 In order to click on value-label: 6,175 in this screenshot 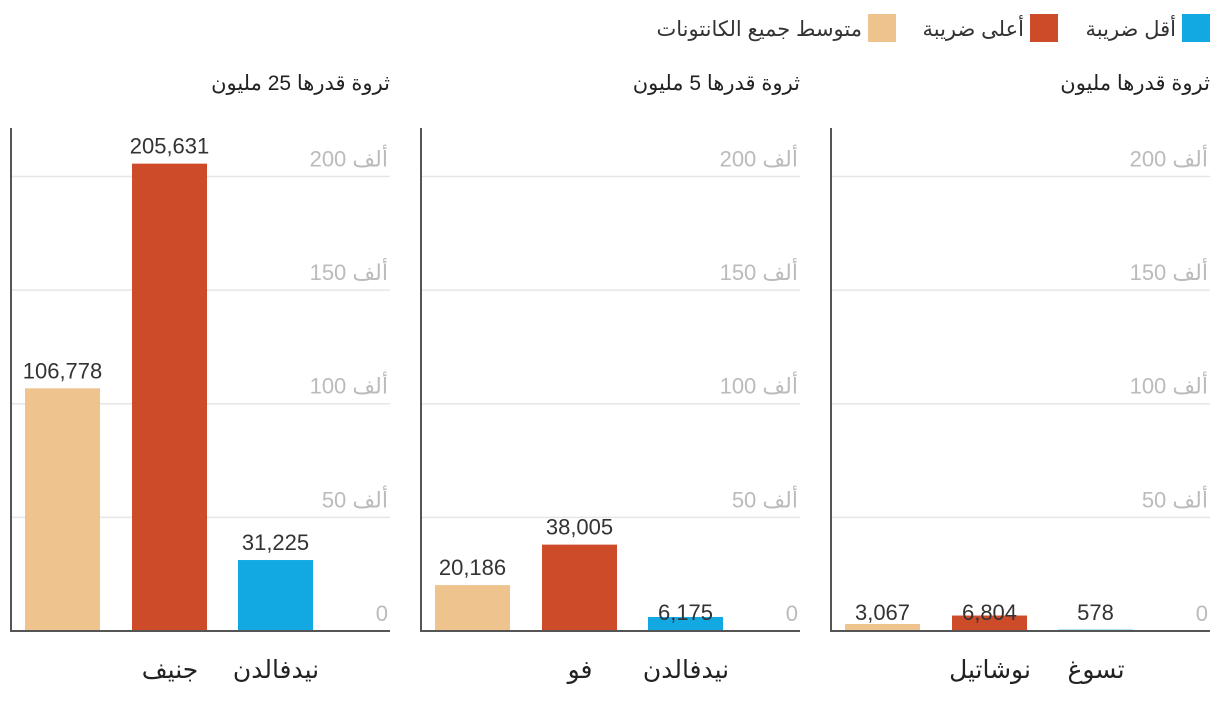, I will do `click(685, 612)`.